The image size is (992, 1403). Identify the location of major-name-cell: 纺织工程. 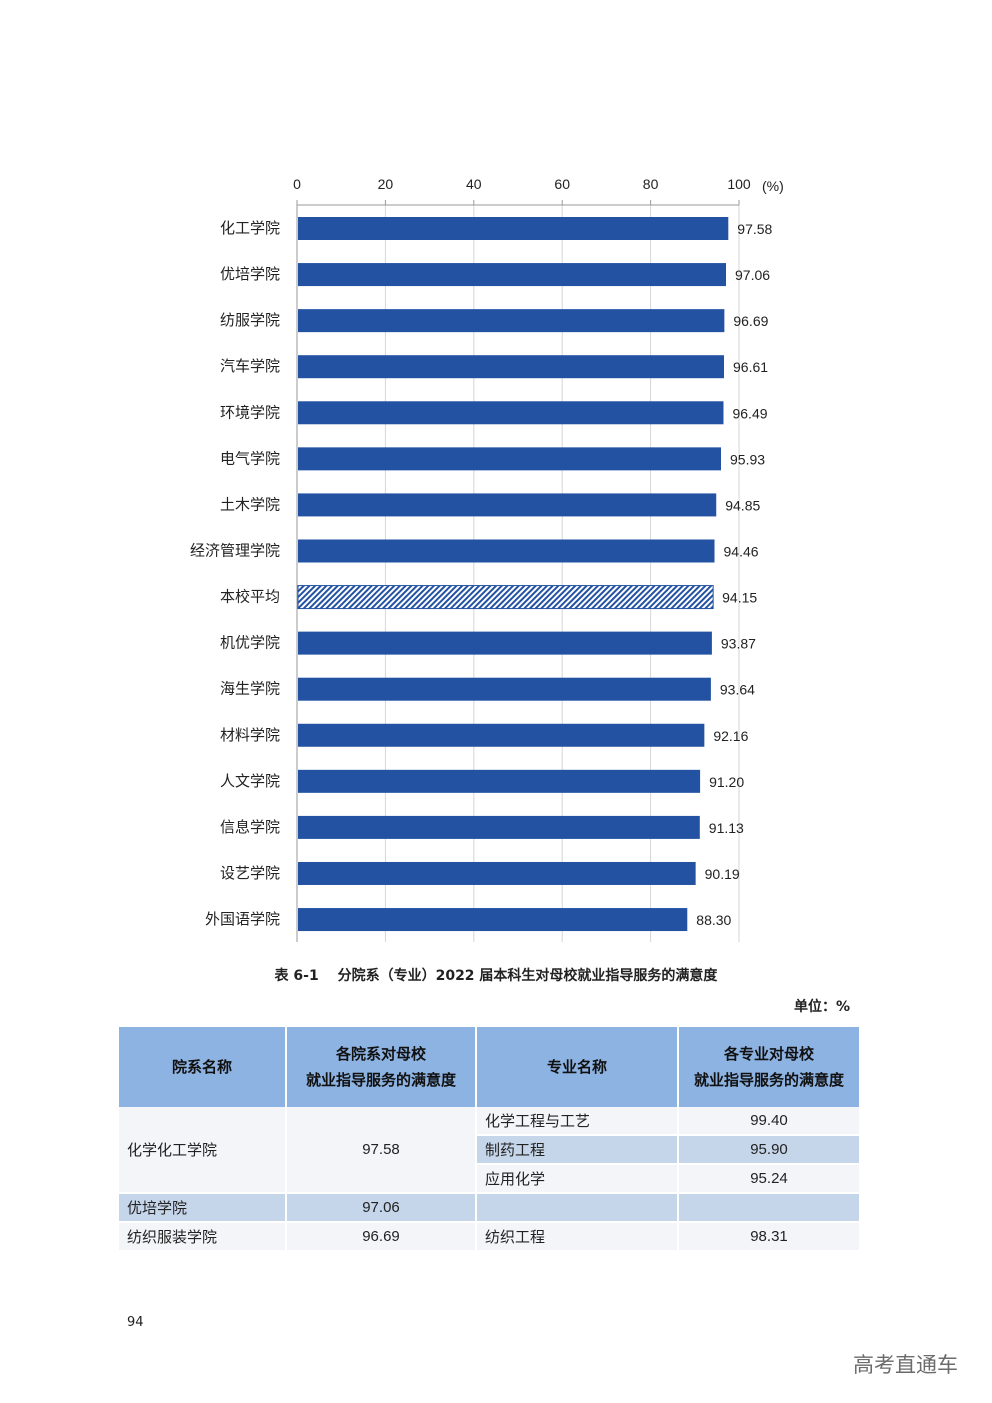
(577, 1237).